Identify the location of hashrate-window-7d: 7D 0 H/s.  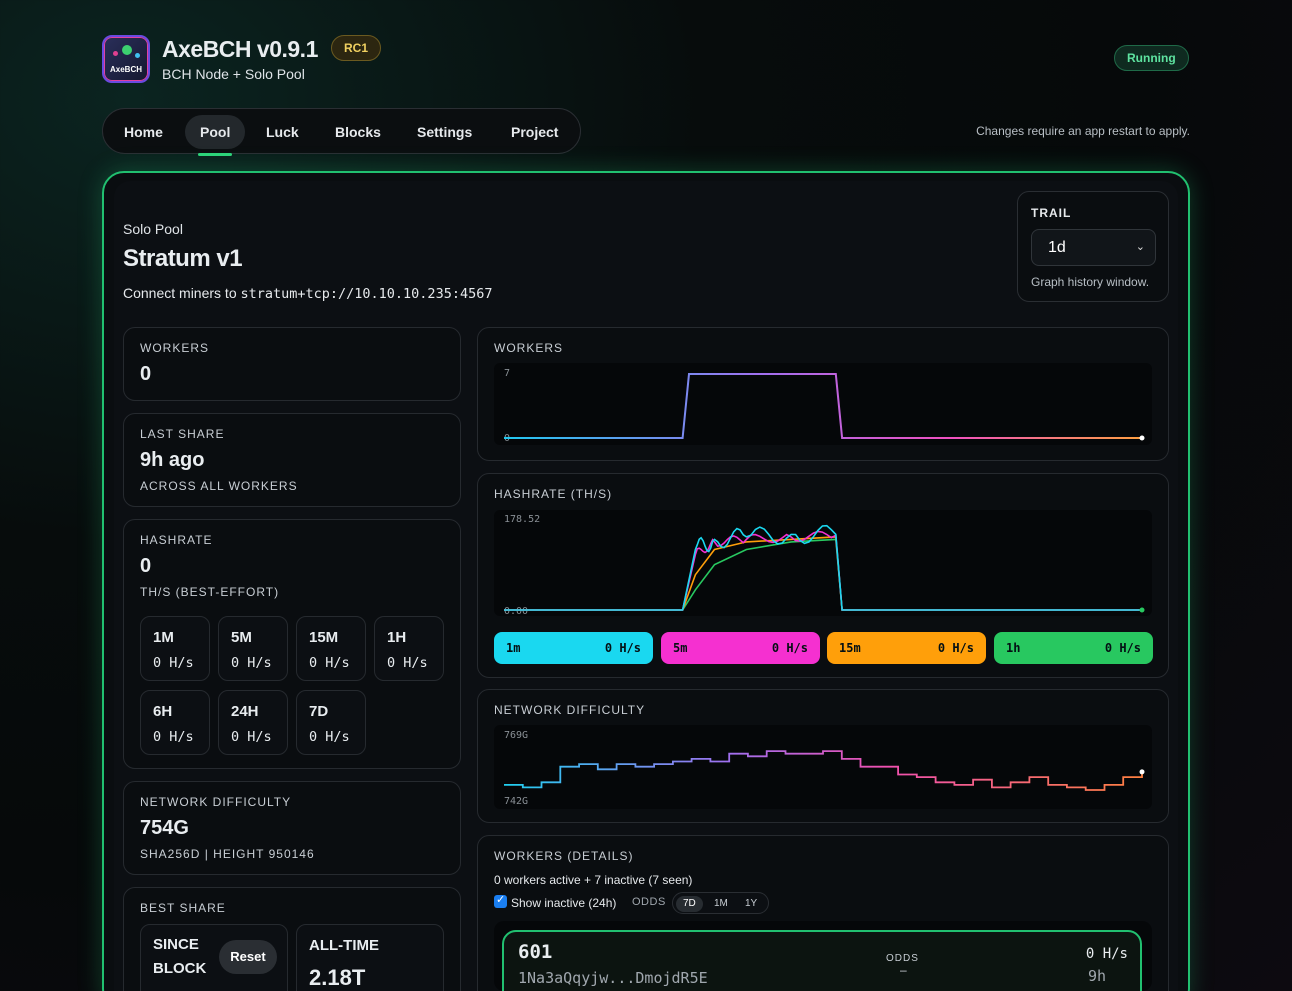
(331, 722).